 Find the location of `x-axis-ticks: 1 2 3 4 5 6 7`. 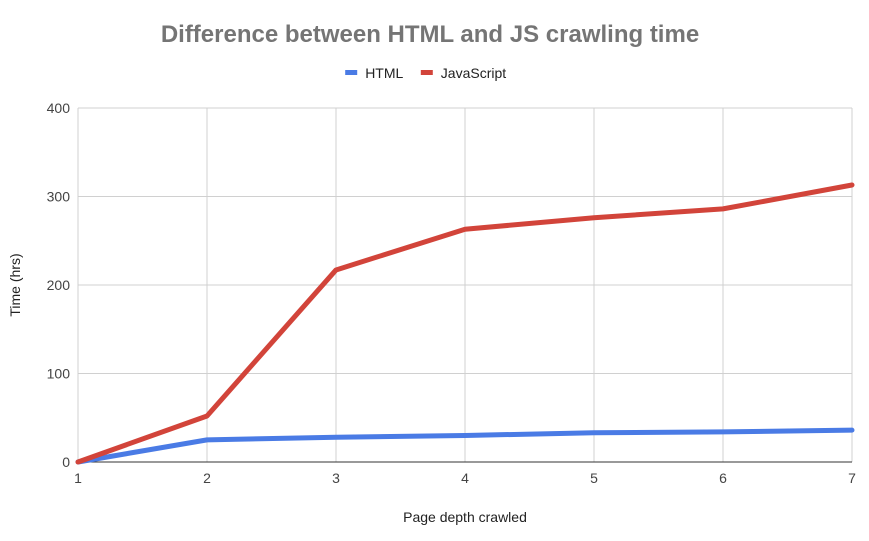

x-axis-ticks: 1 2 3 4 5 6 7 is located at coordinates (465, 478).